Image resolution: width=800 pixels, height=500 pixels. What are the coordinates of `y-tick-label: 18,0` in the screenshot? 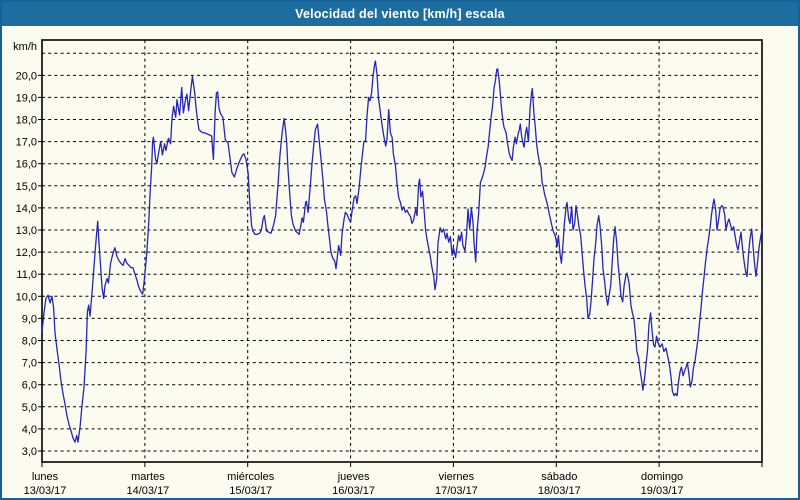 It's located at (26, 121).